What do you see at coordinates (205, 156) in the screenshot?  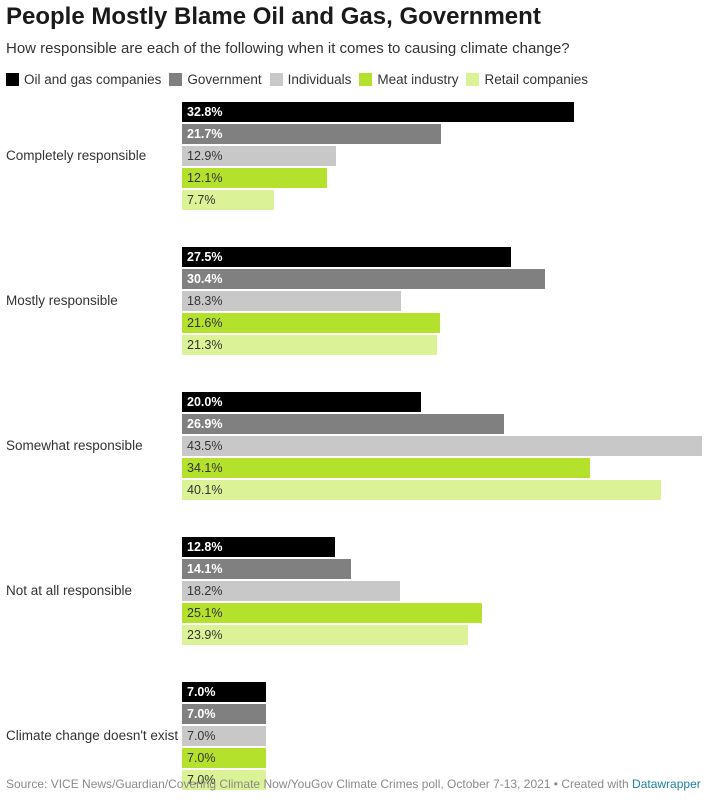 I see `bar-value-label: 12.9%` at bounding box center [205, 156].